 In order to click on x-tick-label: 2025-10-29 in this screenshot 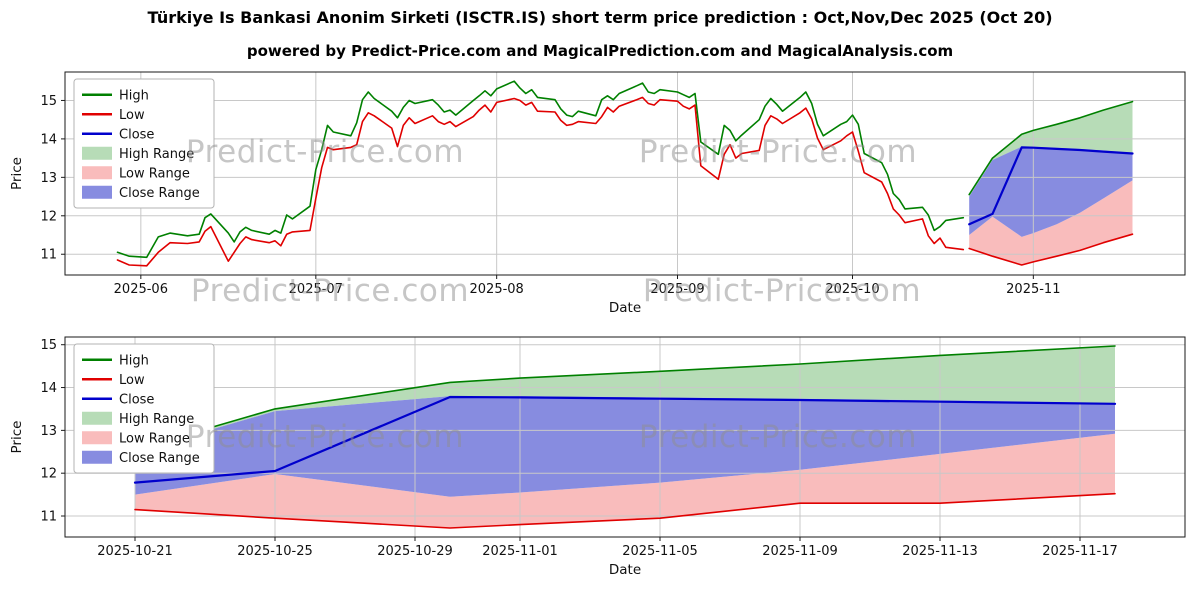, I will do `click(415, 551)`.